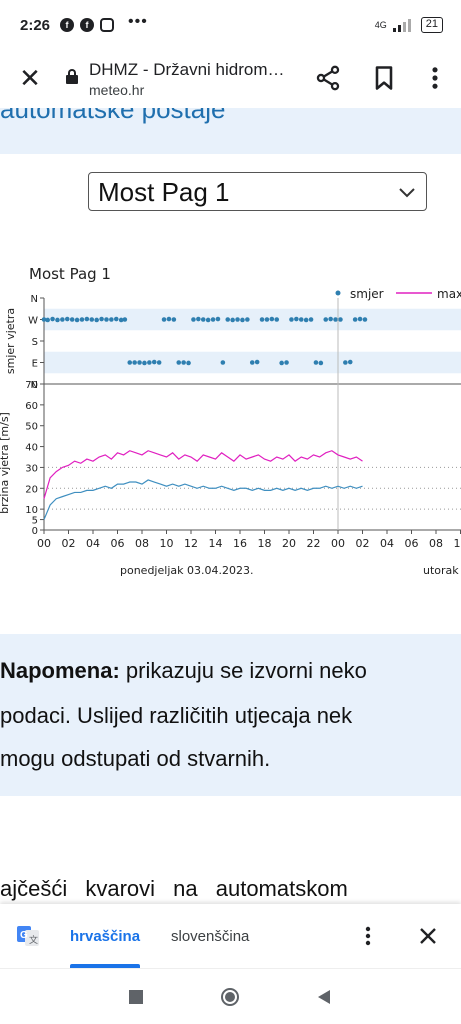 The image size is (461, 1024). Describe the element at coordinates (135, 758) in the screenshot. I see `note-line-3: mogu odstupati od stvarnih.` at that location.